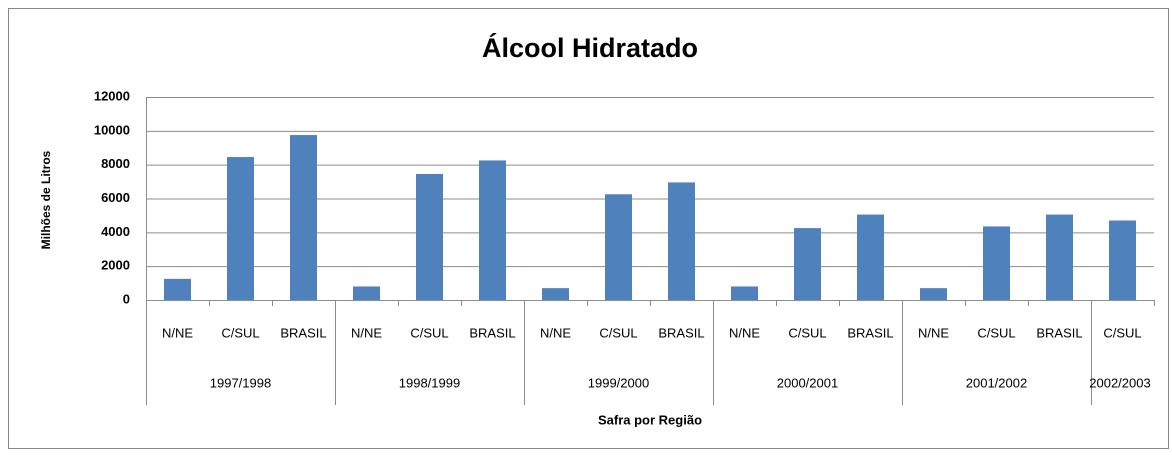 Image resolution: width=1172 pixels, height=455 pixels. What do you see at coordinates (650, 419) in the screenshot?
I see `x-axis-title: Safra por Região` at bounding box center [650, 419].